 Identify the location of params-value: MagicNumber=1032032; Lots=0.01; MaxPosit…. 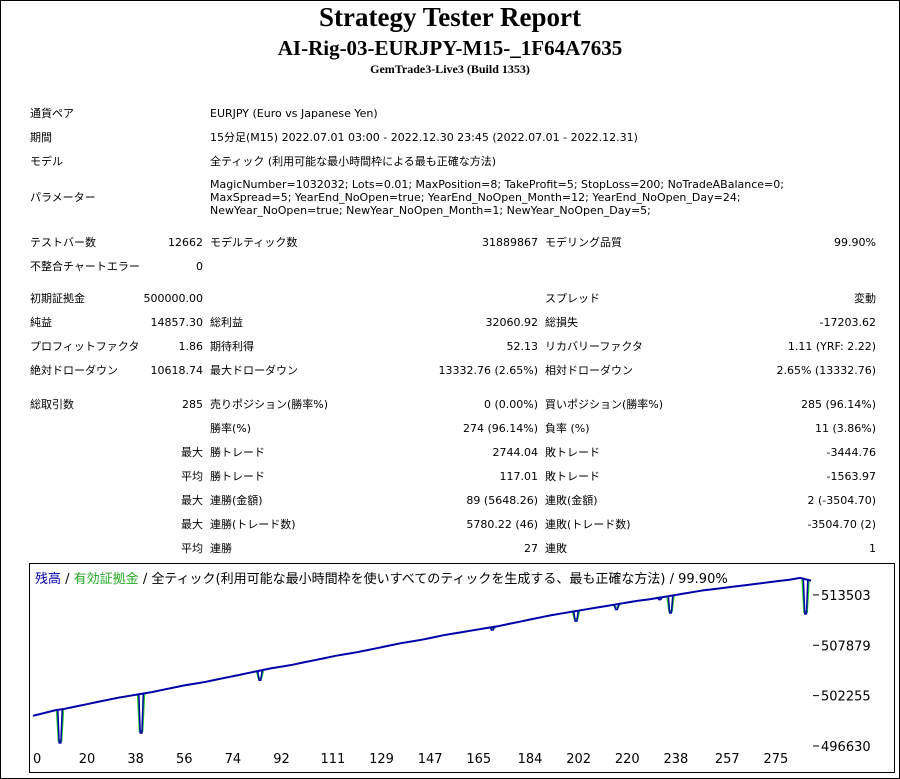
(497, 197).